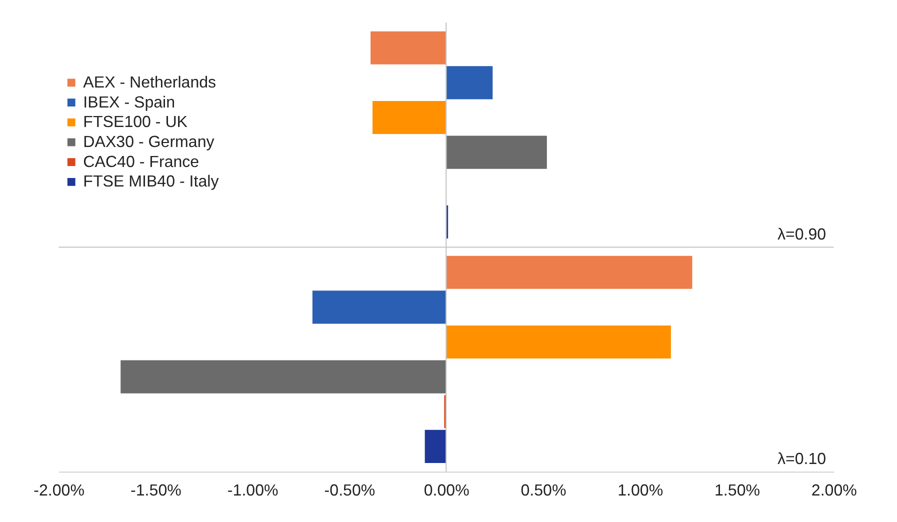 The height and width of the screenshot is (522, 897). I want to click on x-tick-label: 0.50%, so click(543, 491).